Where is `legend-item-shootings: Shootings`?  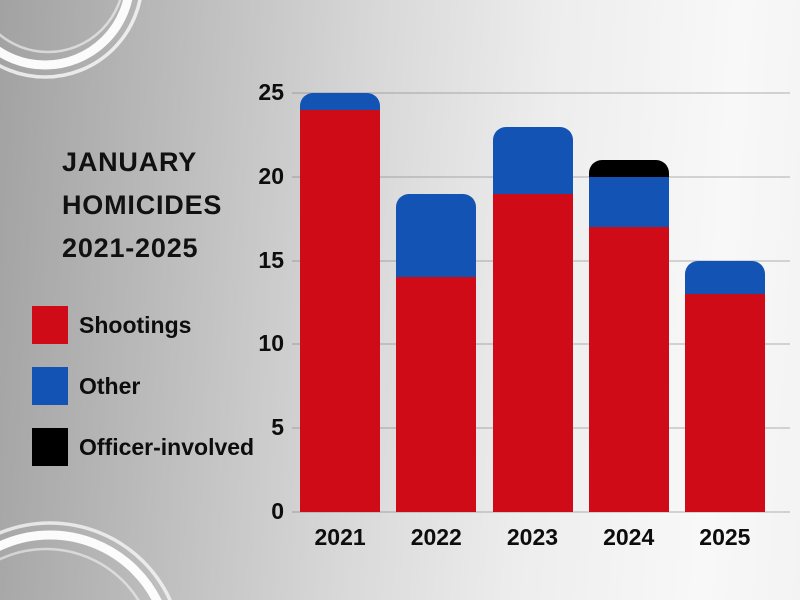 legend-item-shootings: Shootings is located at coordinates (143, 325).